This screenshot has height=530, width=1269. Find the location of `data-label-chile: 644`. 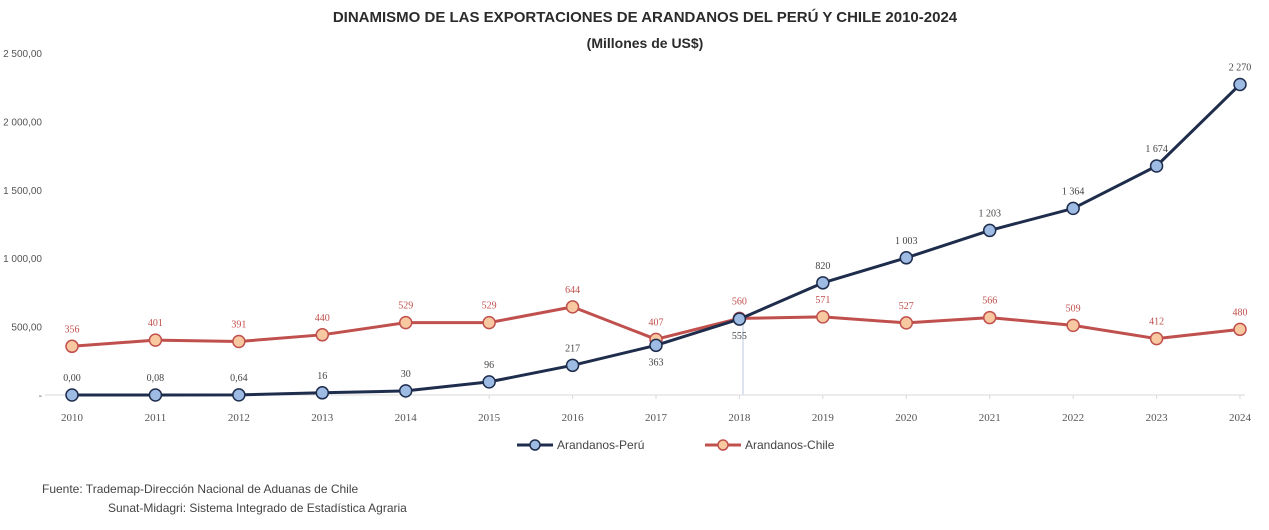

data-label-chile: 644 is located at coordinates (572, 290).